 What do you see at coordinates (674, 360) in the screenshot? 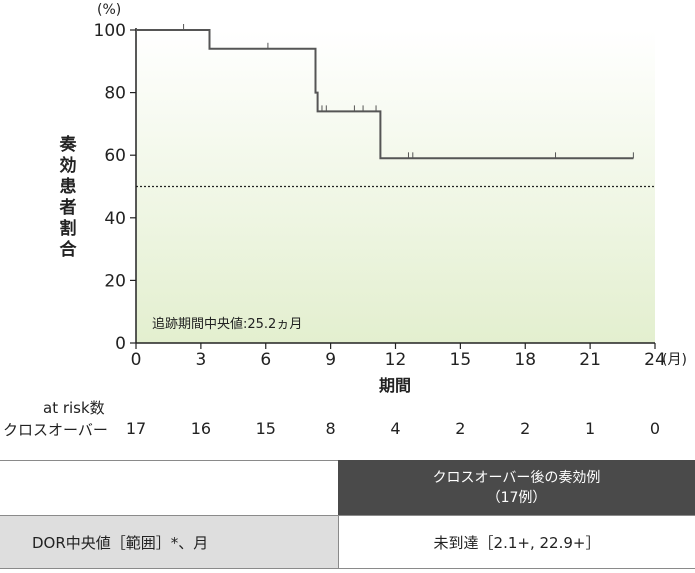
I see `x-unit: (月)` at bounding box center [674, 360].